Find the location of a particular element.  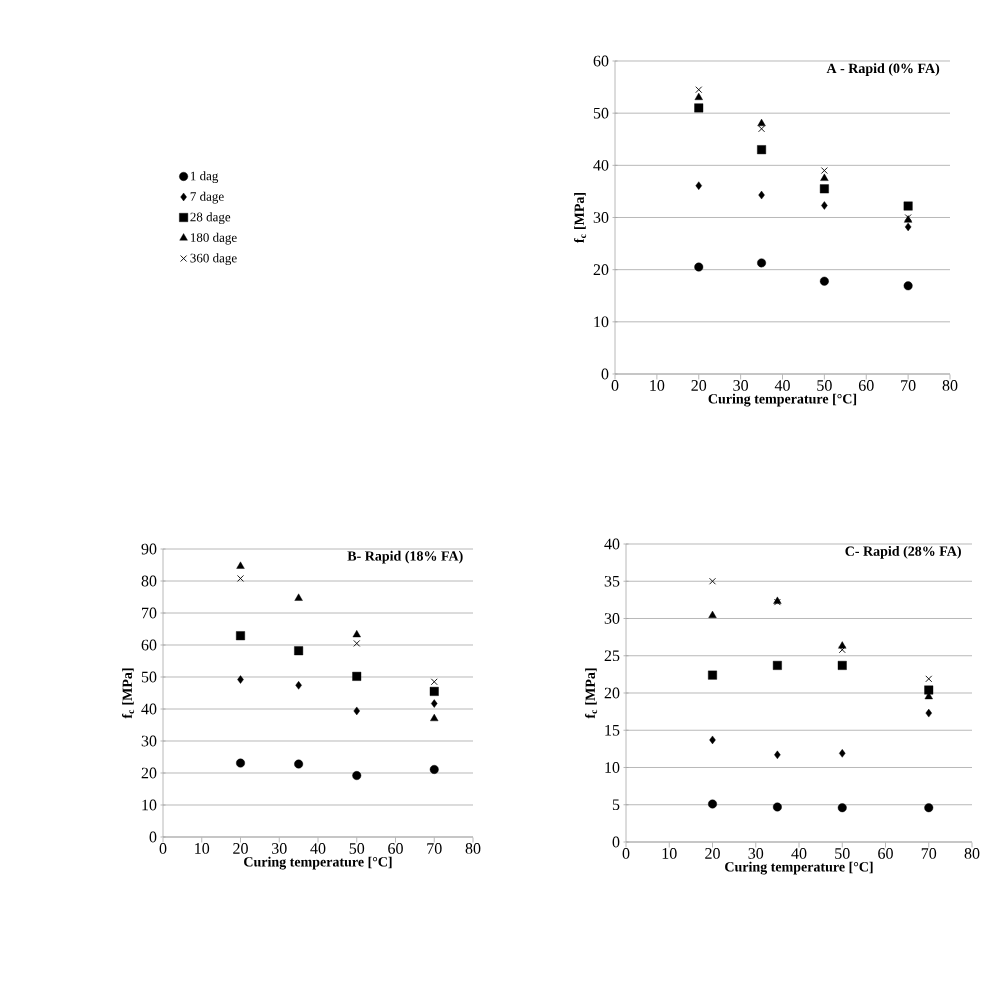

y-tick-label: 0 is located at coordinates (605, 374).